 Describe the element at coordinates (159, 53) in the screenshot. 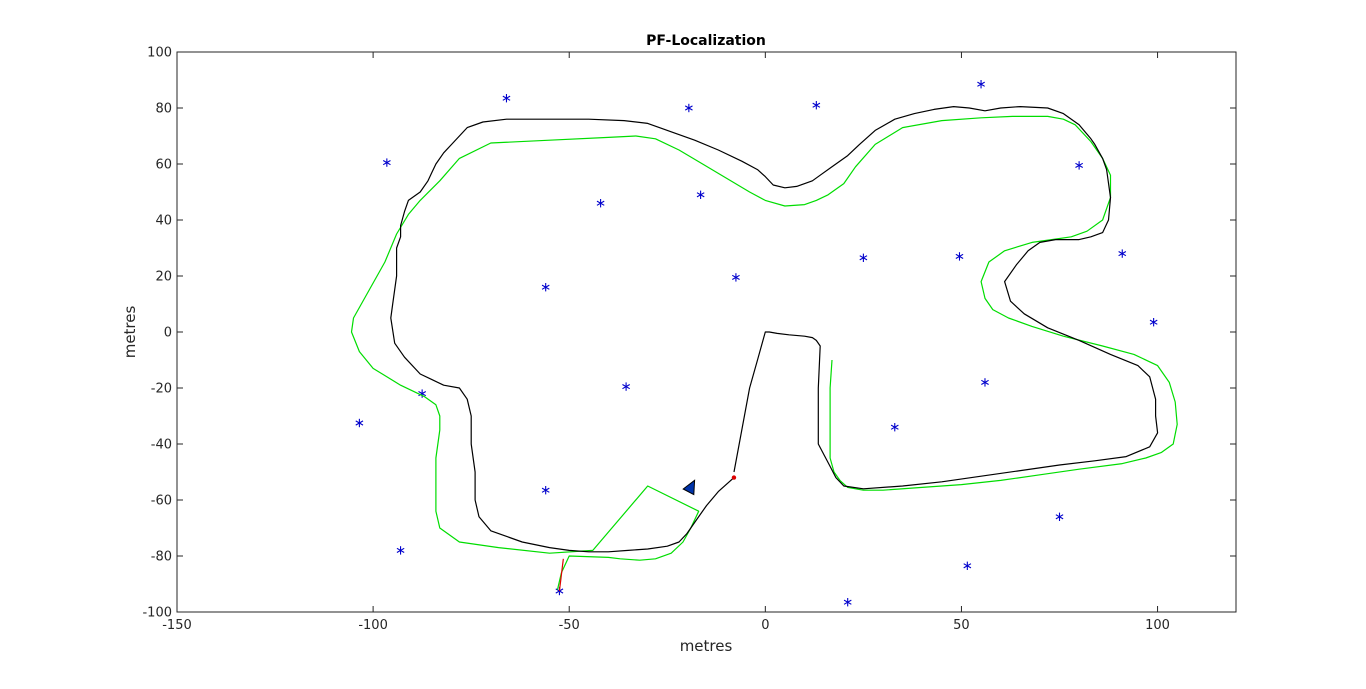

I see `y-tick-label: 100` at that location.